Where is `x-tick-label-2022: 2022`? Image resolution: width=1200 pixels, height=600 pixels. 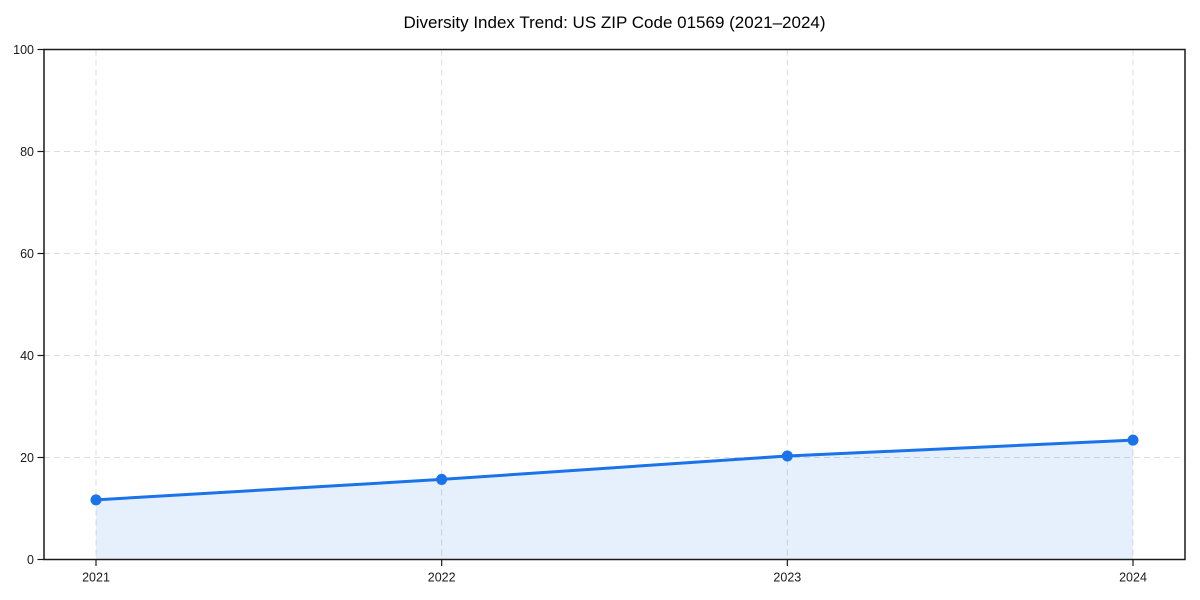 x-tick-label-2022: 2022 is located at coordinates (442, 578).